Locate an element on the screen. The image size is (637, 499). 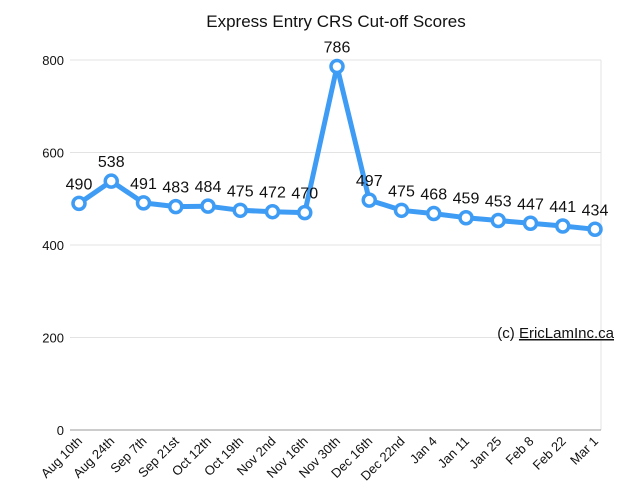
data-label: 453 is located at coordinates (498, 201).